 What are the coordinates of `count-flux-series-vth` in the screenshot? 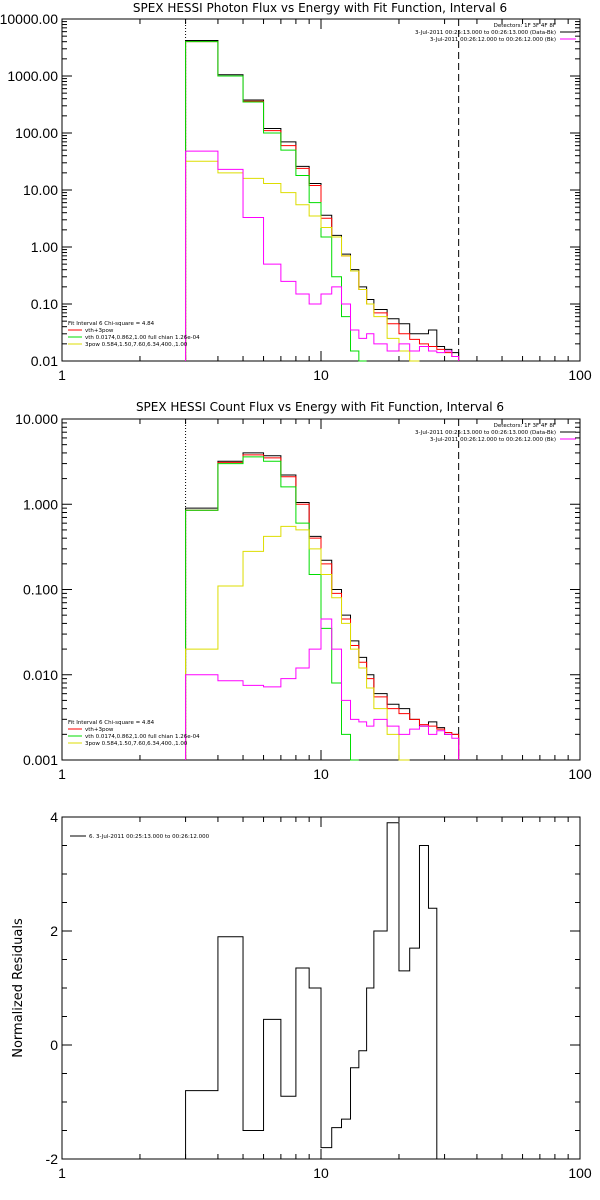 It's located at (272, 608).